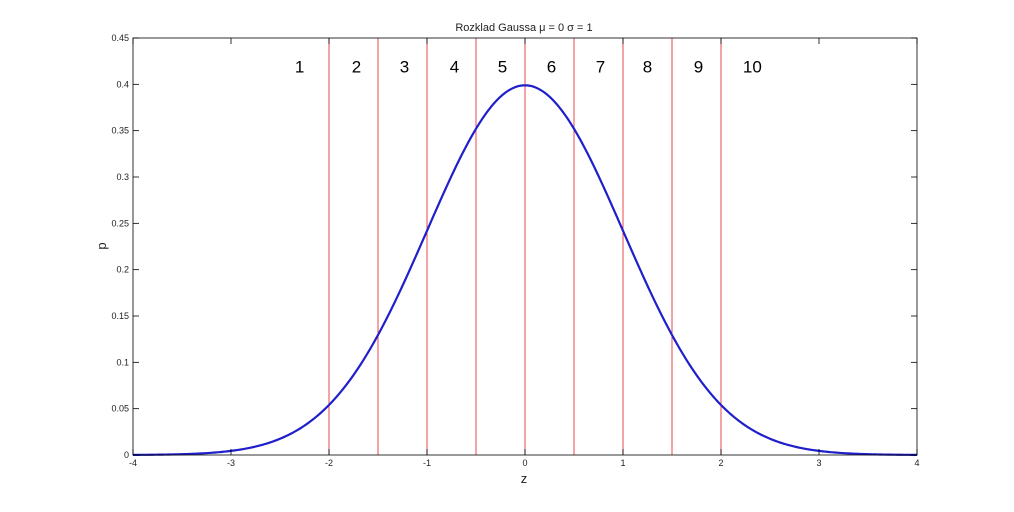 The width and height of the screenshot is (1014, 512). Describe the element at coordinates (698, 66) in the screenshot. I see `region-label-9: 9` at that location.